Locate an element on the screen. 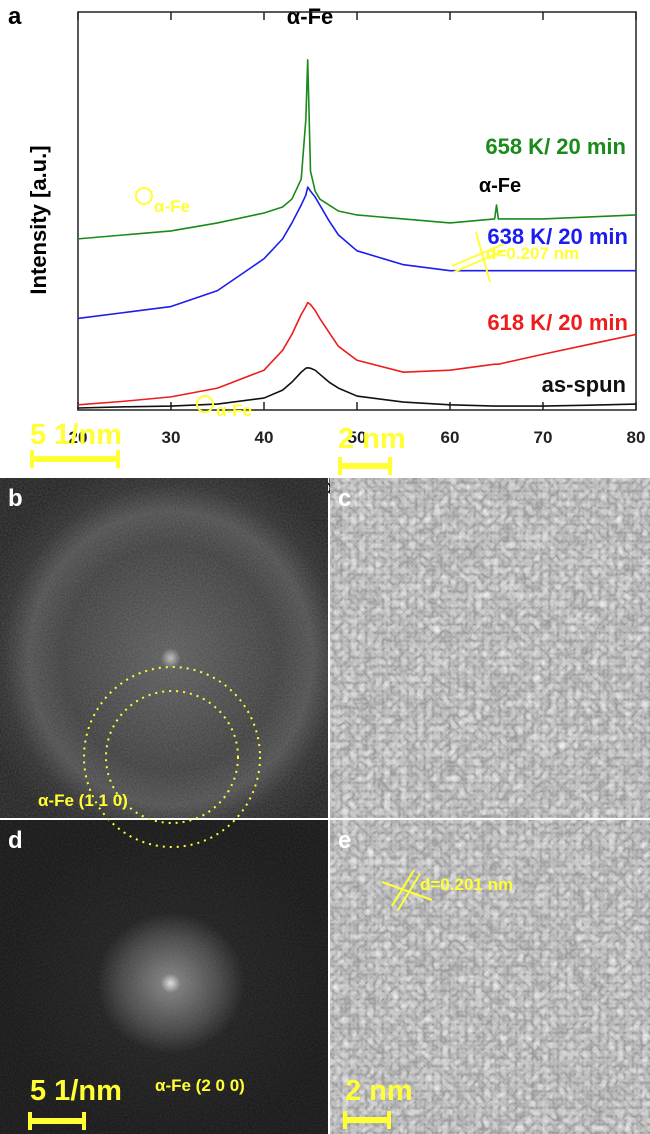  d-spacing-label: d=0.207 nm is located at coordinates (532, 253).